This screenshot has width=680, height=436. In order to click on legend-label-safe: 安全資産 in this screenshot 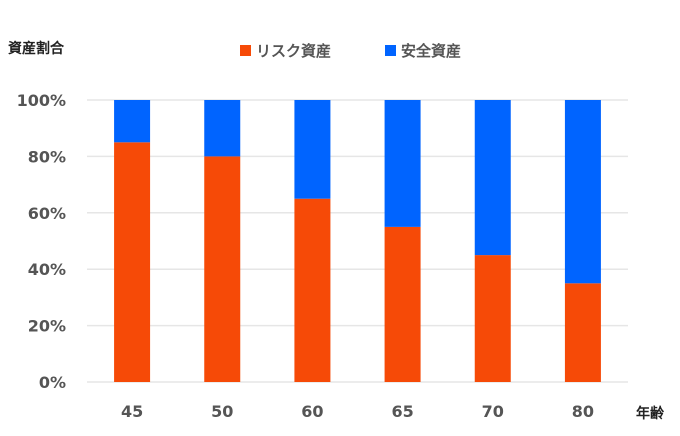, I will do `click(431, 51)`.